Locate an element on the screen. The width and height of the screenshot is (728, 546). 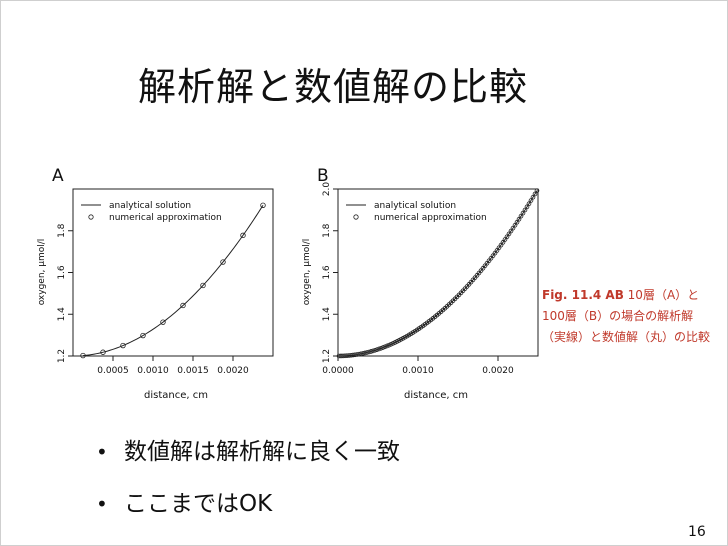
panel-label: B is located at coordinates (323, 176).